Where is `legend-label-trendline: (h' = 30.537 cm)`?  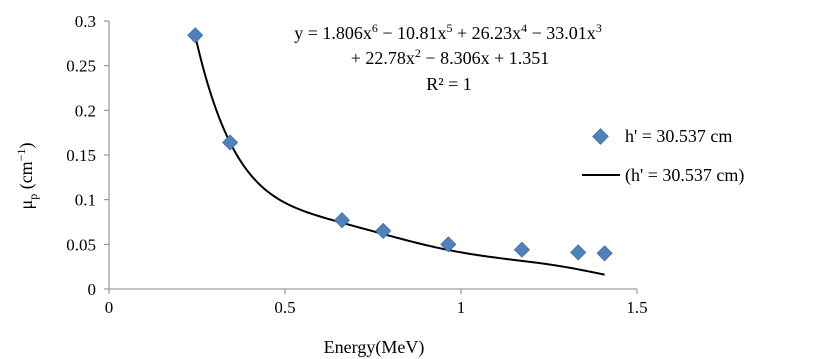 legend-label-trendline: (h' = 30.537 cm) is located at coordinates (684, 175).